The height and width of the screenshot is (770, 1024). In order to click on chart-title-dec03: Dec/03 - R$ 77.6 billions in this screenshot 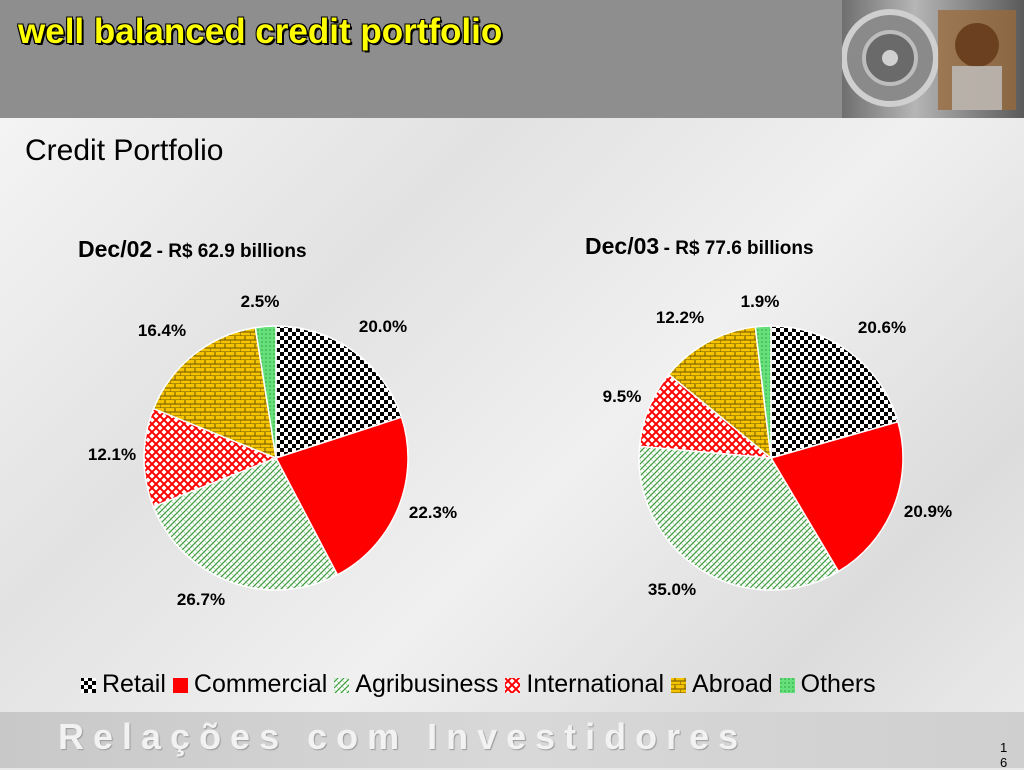, I will do `click(699, 246)`.